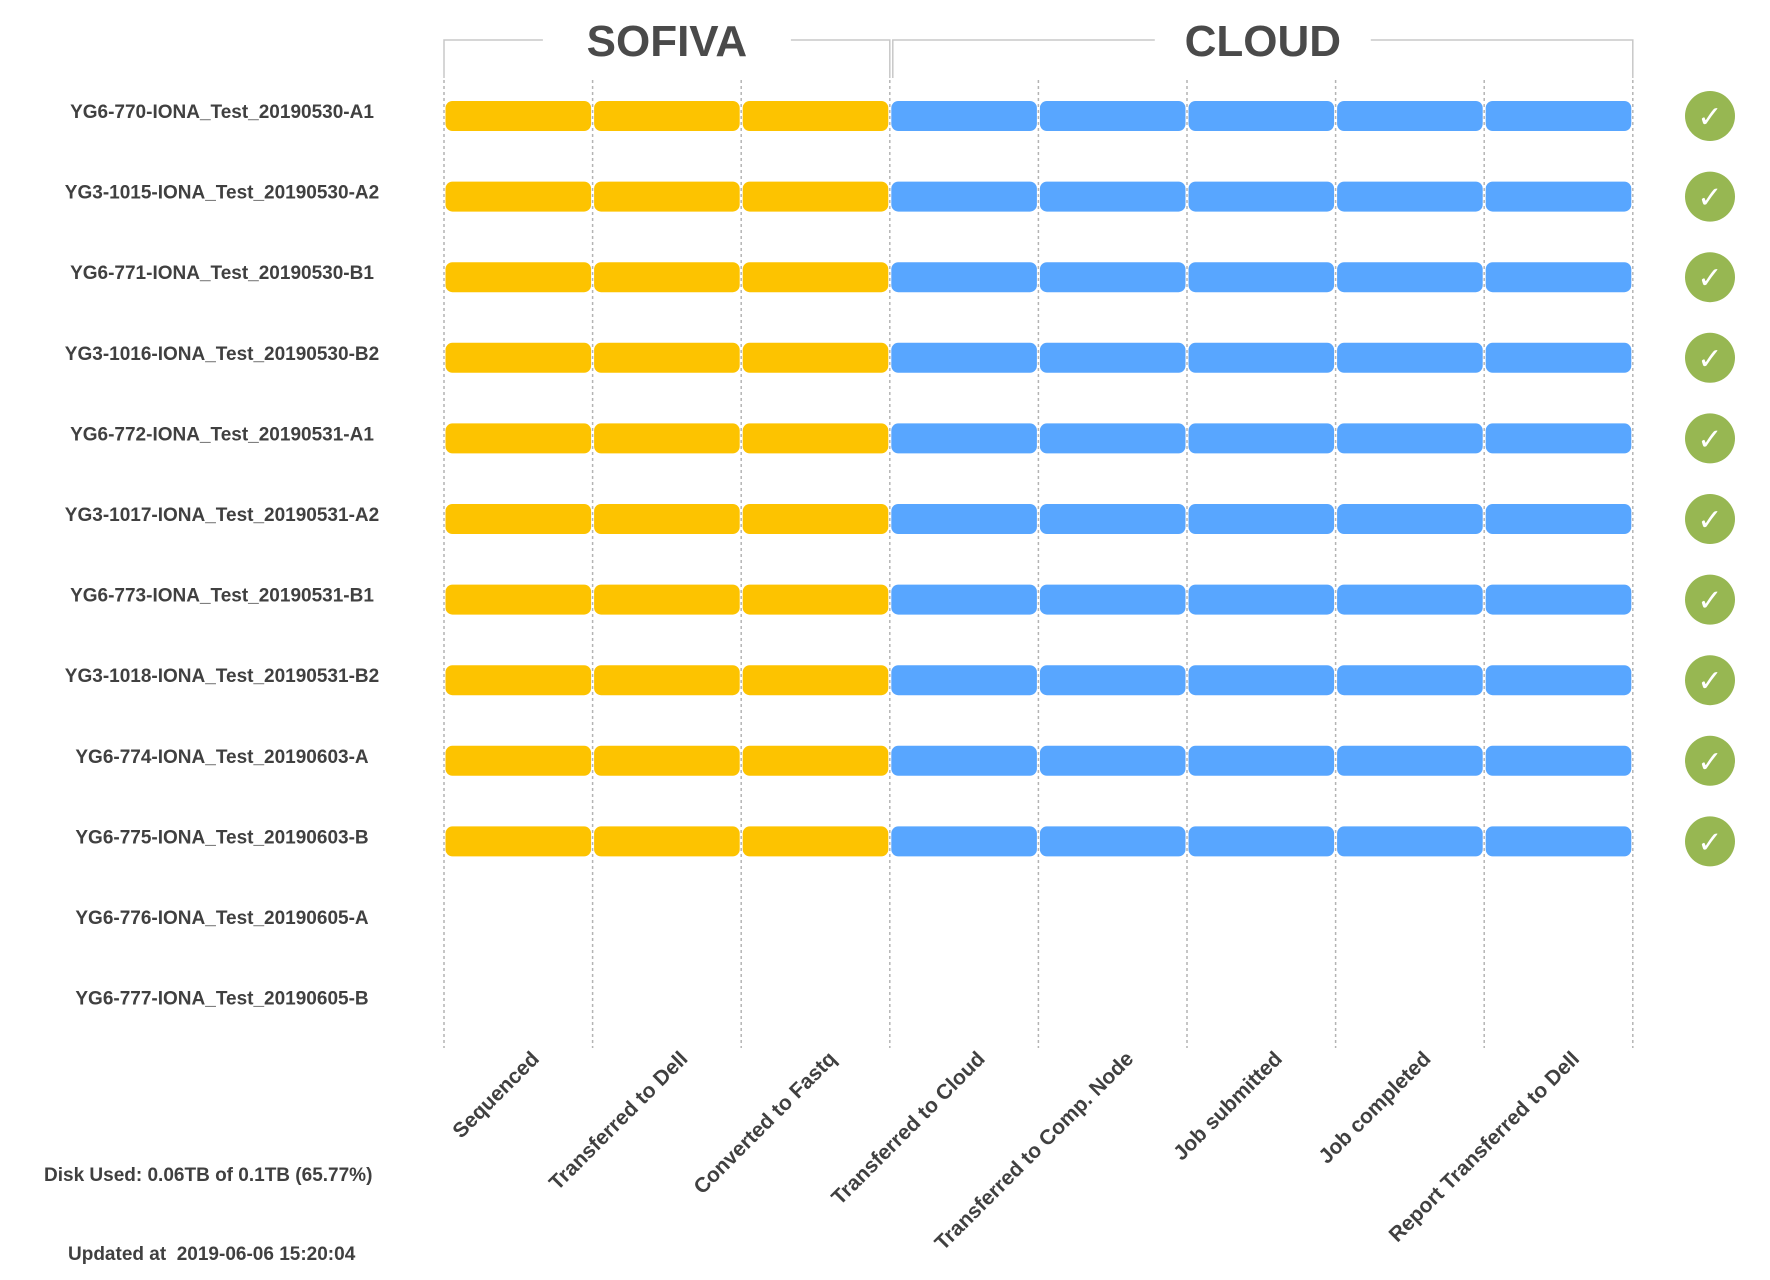 Image resolution: width=1770 pixels, height=1280 pixels. I want to click on sample-label: YG3-1015-IONA_Test_20190530-A2, so click(222, 193).